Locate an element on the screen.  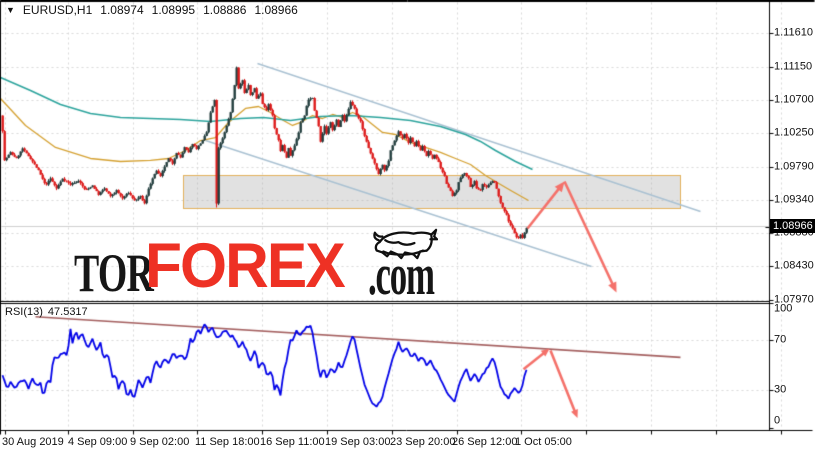
time-axis-label: 16 Sep 11:00 is located at coordinates (292, 442).